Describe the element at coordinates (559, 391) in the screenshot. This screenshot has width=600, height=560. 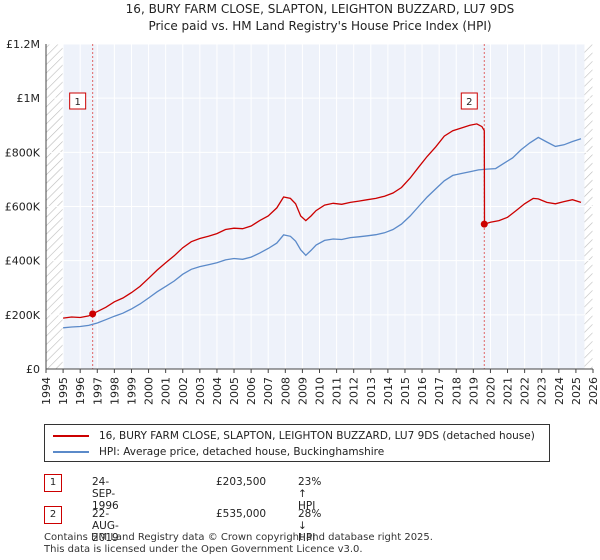
I see `x-tick-label: 2024` at that location.